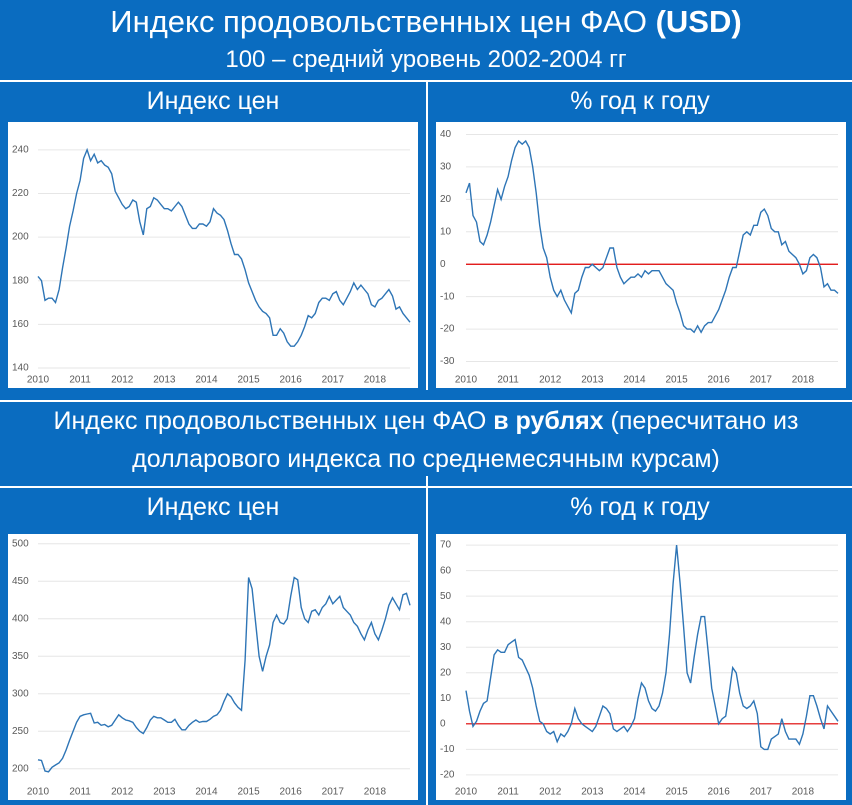 The height and width of the screenshot is (805, 852). What do you see at coordinates (20, 368) in the screenshot?
I see `y-tick-label: 140` at bounding box center [20, 368].